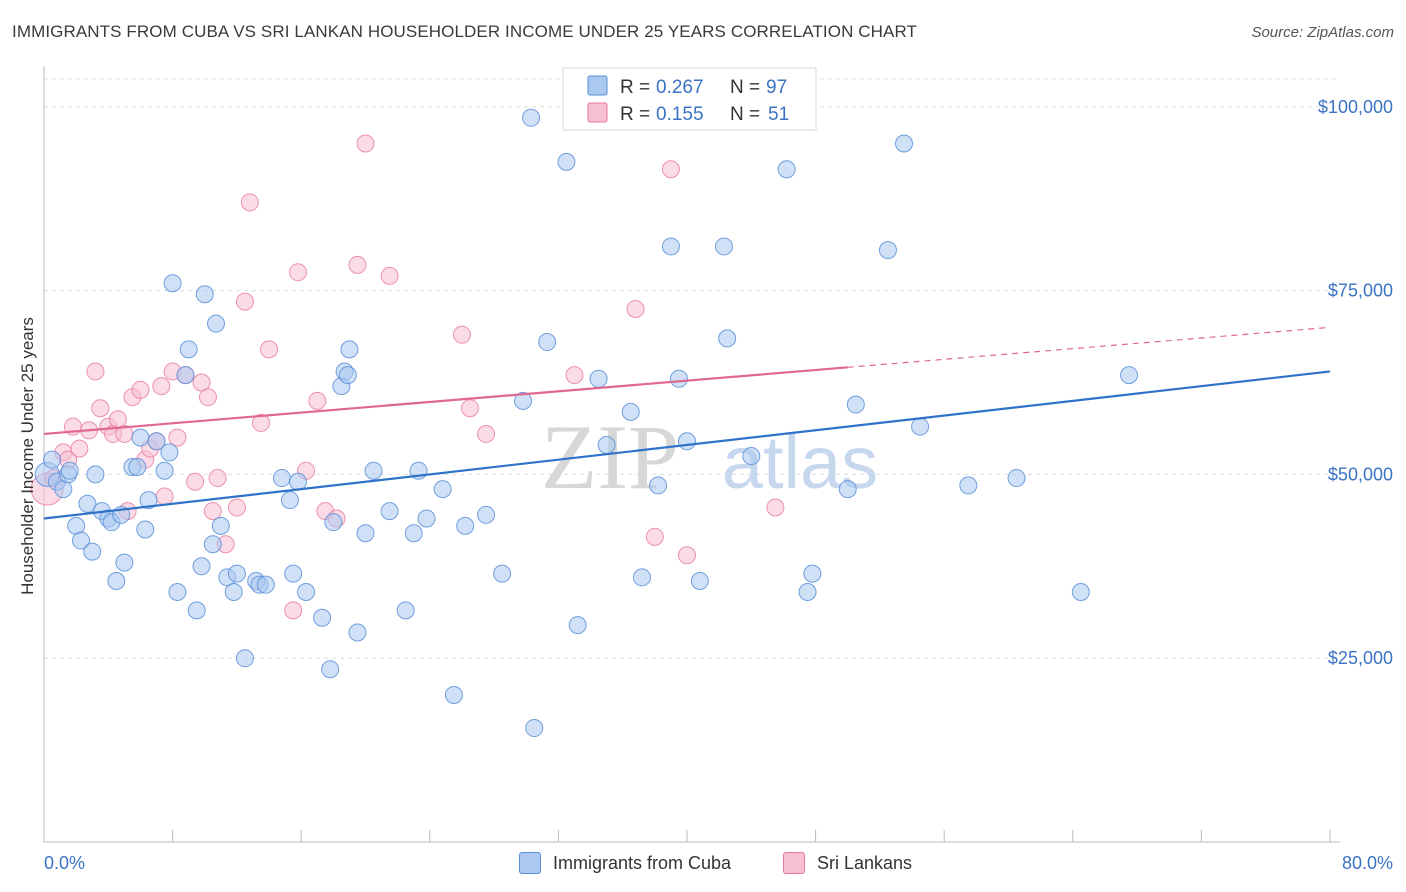 The image size is (1406, 892). I want to click on legend-n-label-cuba: N =, so click(745, 87).